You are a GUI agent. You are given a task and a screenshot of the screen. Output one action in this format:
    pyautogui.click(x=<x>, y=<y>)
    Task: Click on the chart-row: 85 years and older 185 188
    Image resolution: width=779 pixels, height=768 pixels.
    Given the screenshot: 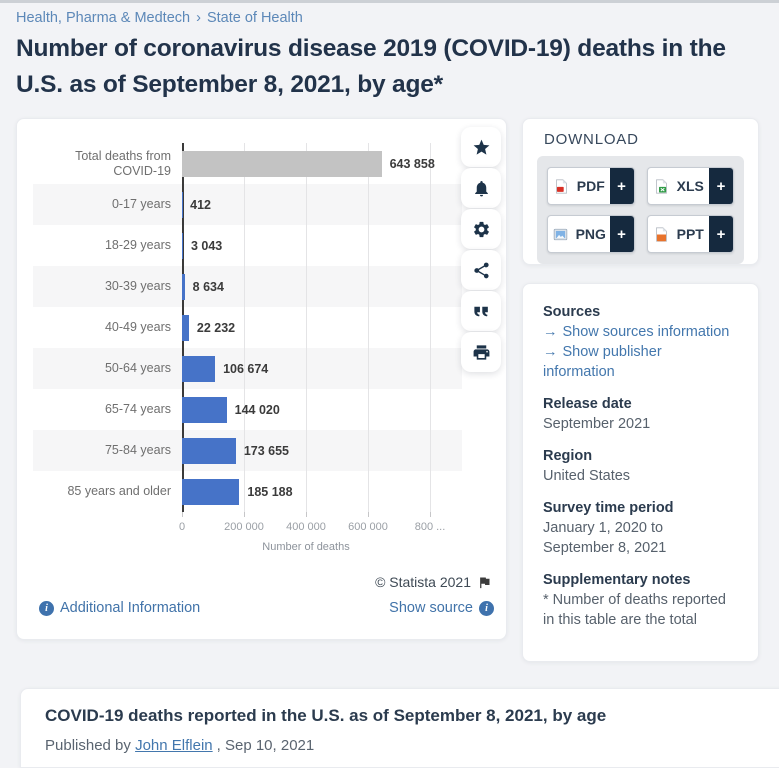 What is the action you would take?
    pyautogui.click(x=247, y=491)
    